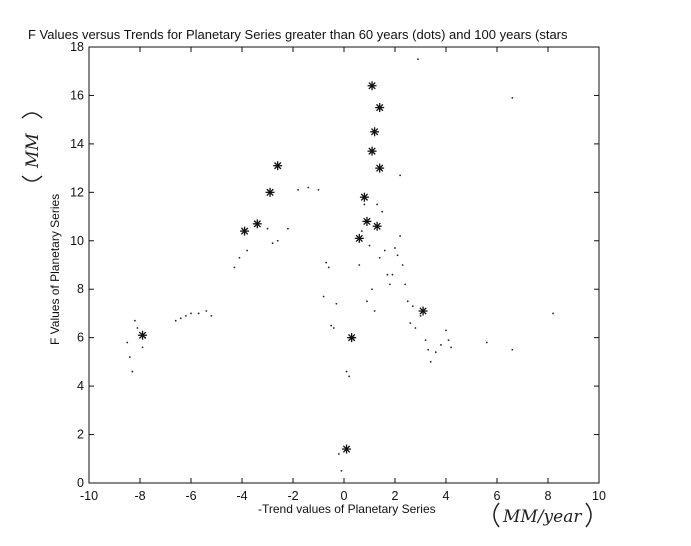 This screenshot has height=546, width=691. What do you see at coordinates (80, 483) in the screenshot?
I see `y-tick-label: 0` at bounding box center [80, 483].